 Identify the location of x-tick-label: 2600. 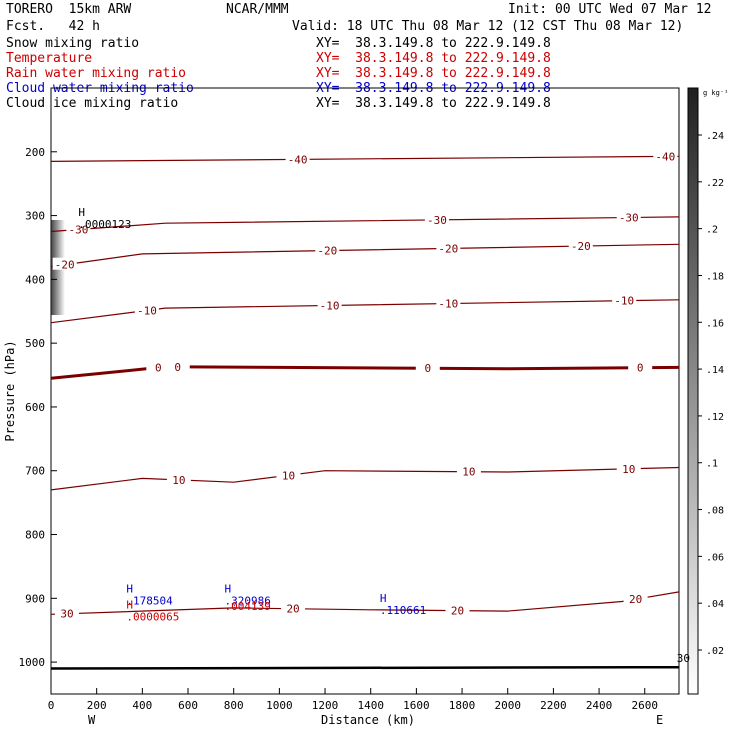
(644, 705).